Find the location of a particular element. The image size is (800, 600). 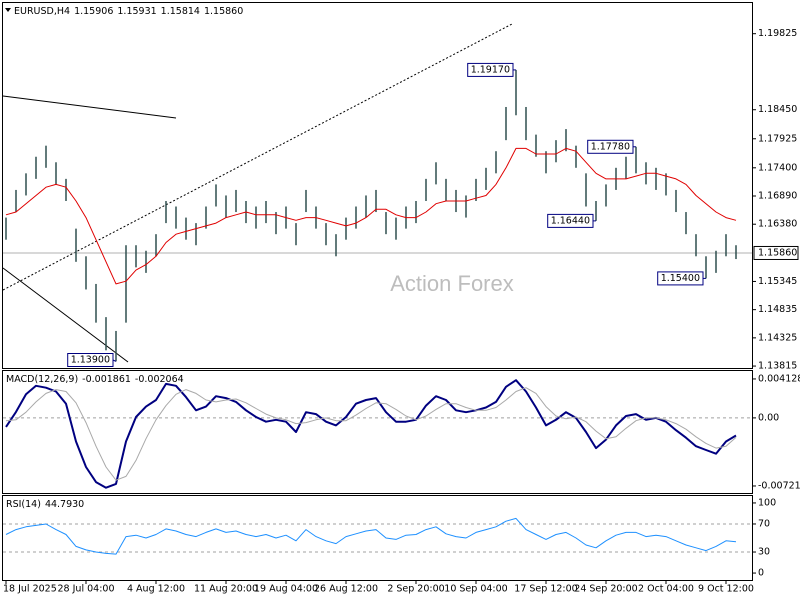

annotation-label: 1.16440 is located at coordinates (570, 220).